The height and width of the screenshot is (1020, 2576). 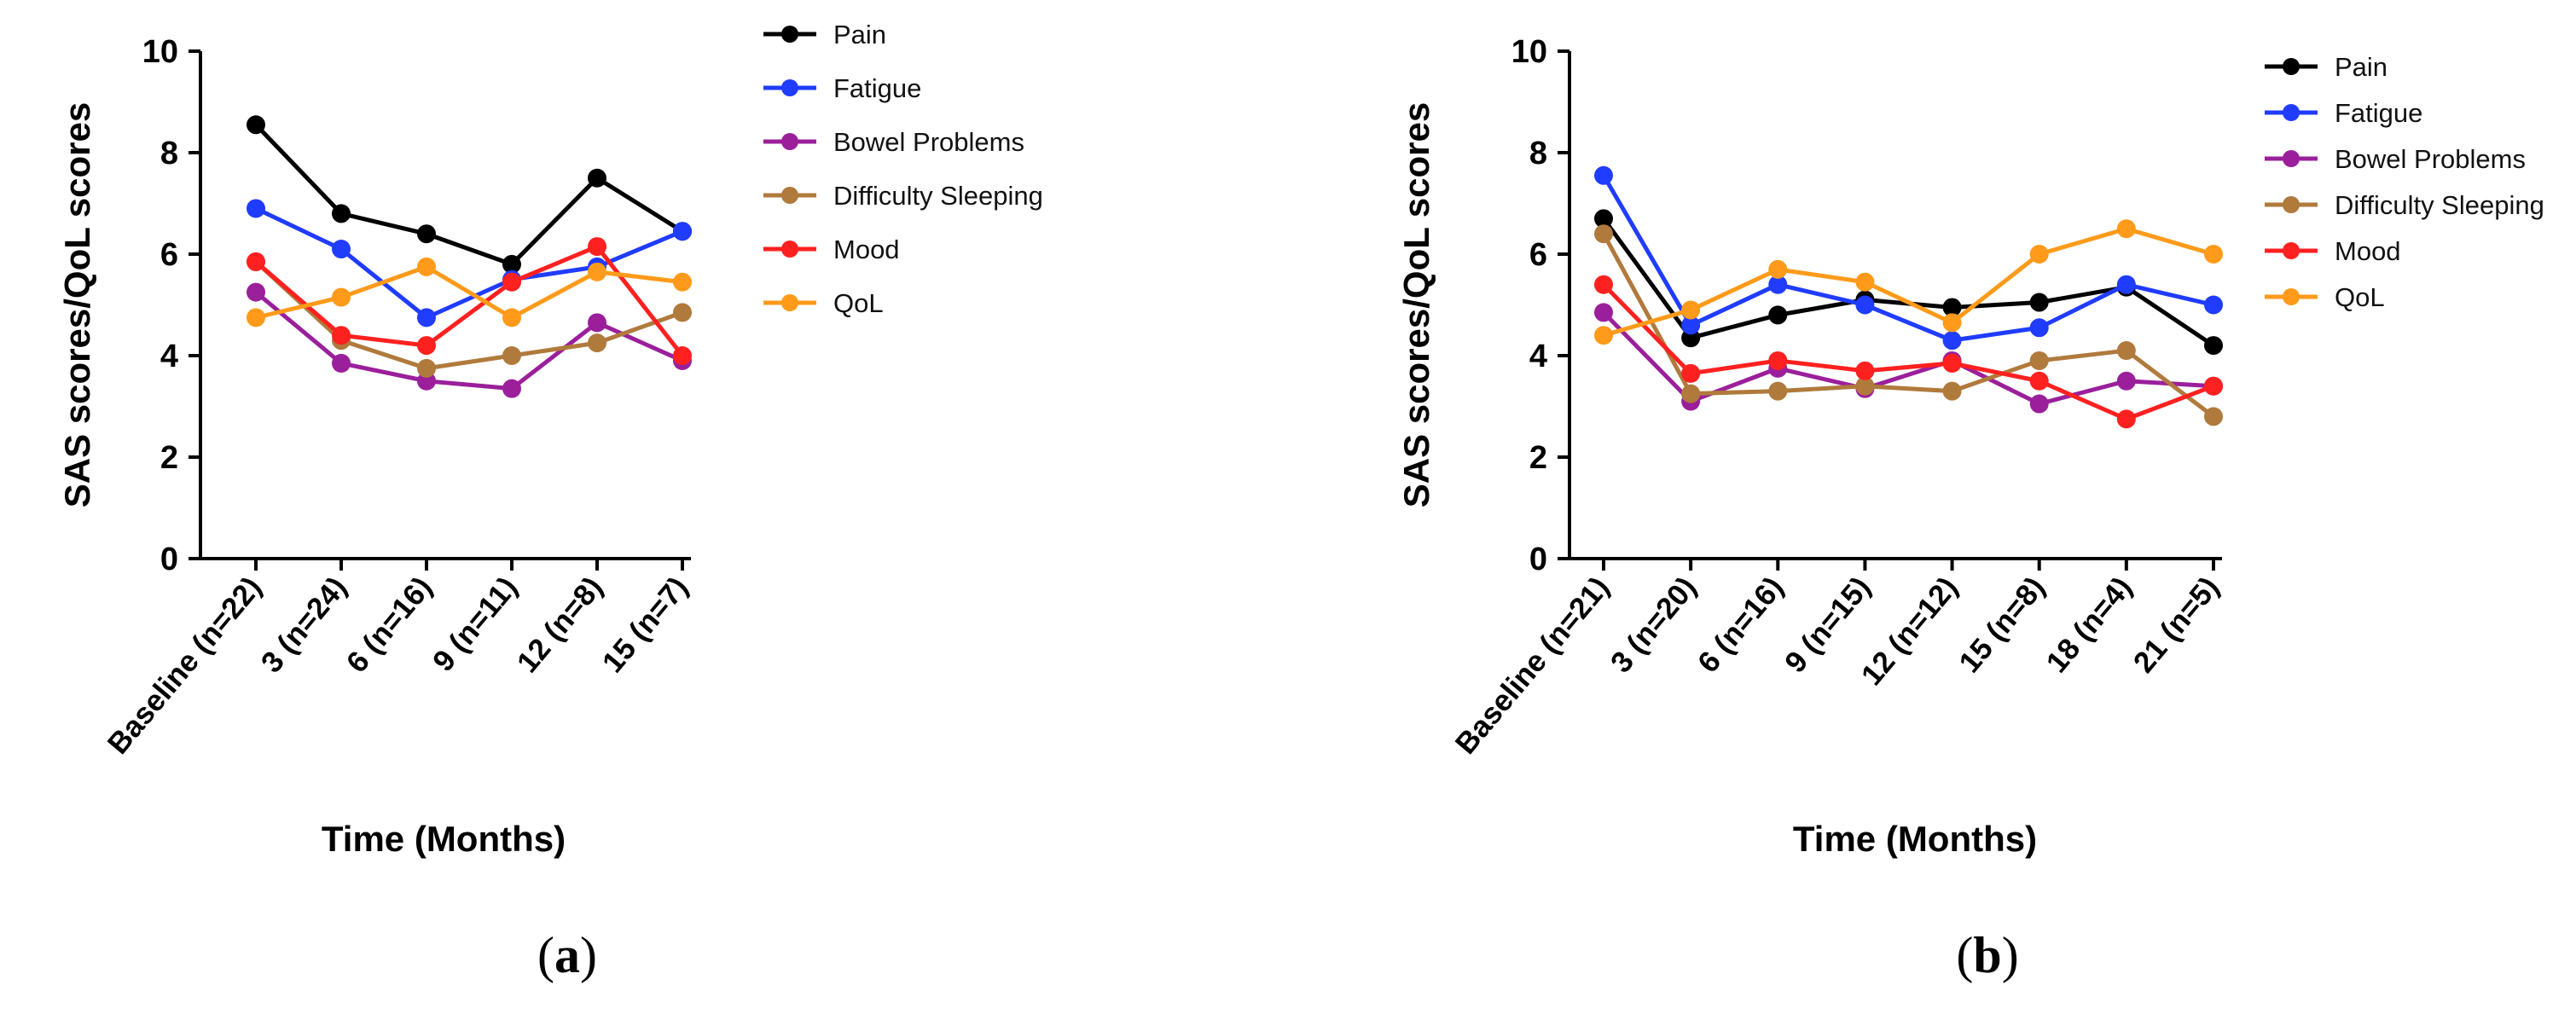 What do you see at coordinates (2291, 205) in the screenshot?
I see `legend-marker-difficulty-sleeping` at bounding box center [2291, 205].